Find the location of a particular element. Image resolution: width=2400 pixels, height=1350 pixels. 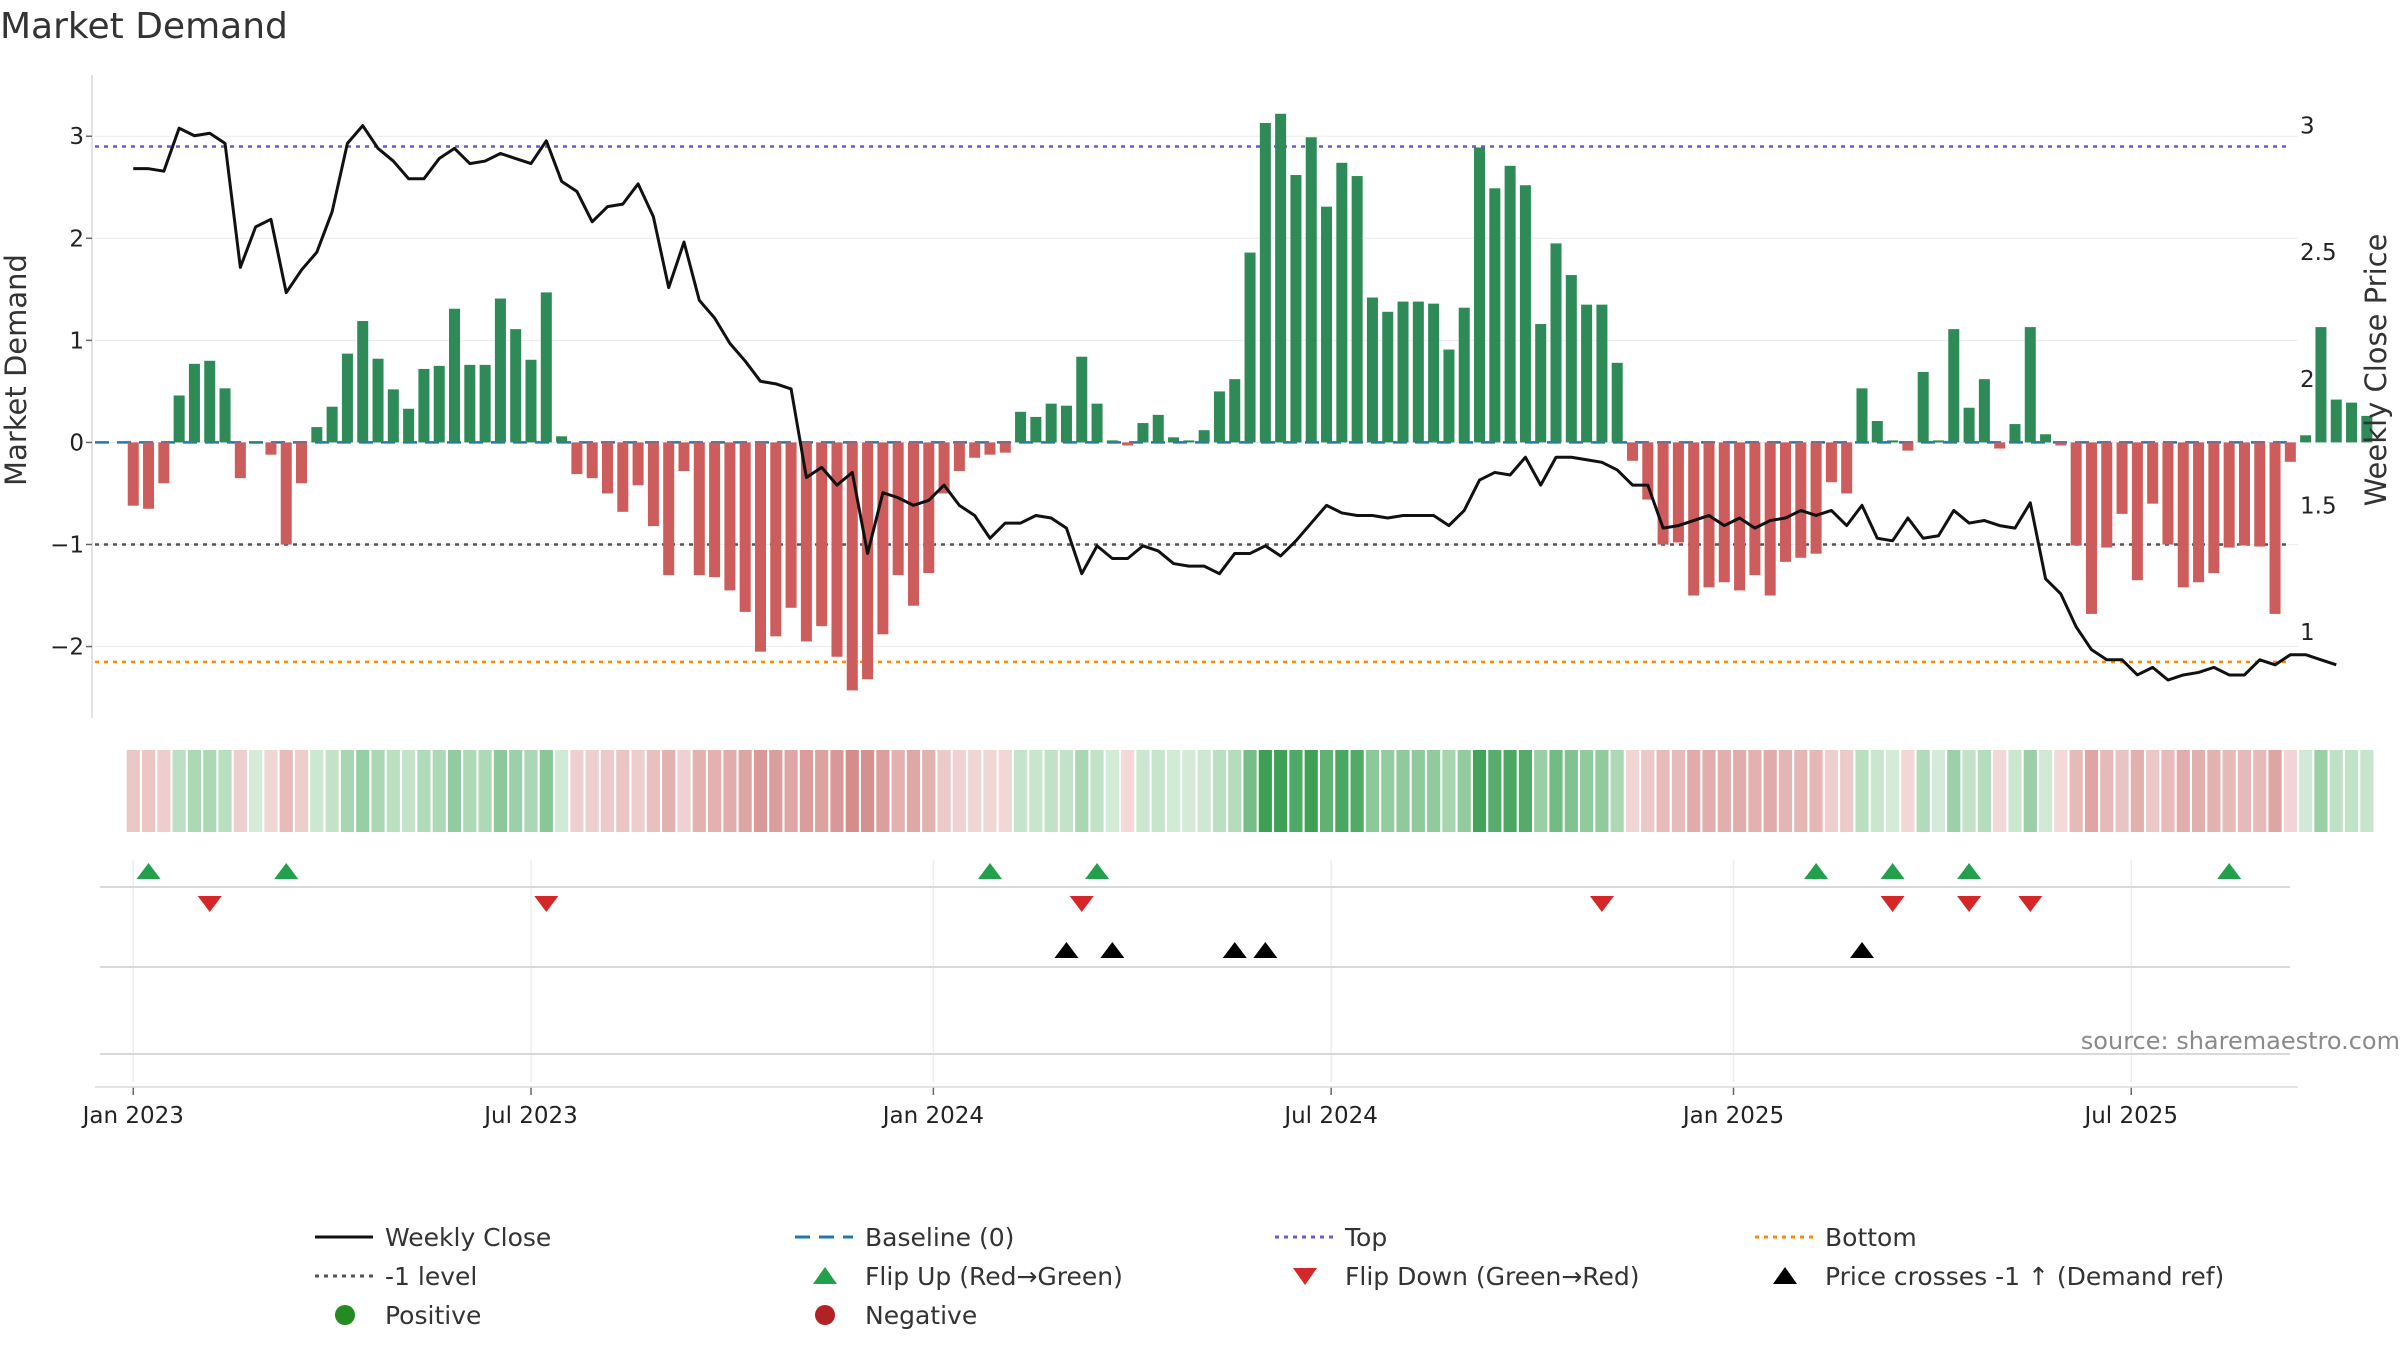

right-tick-label: 1.5 is located at coordinates (2318, 506).